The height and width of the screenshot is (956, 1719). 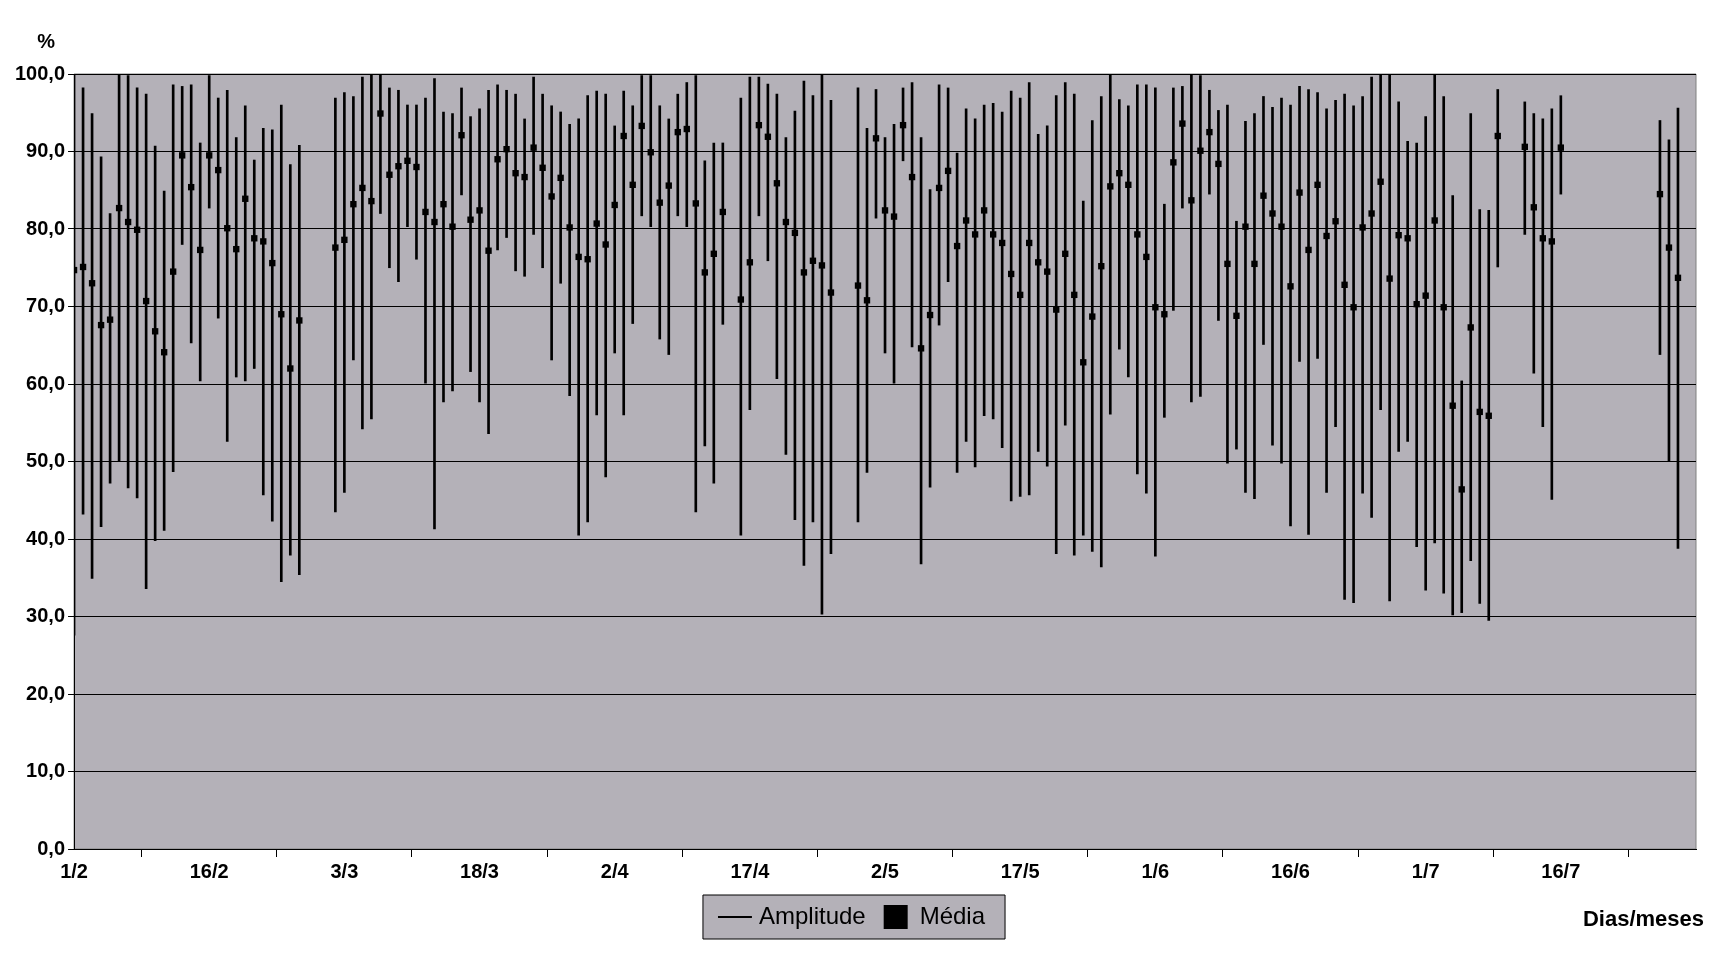 What do you see at coordinates (46, 227) in the screenshot?
I see `y-tick-label: 80,0` at bounding box center [46, 227].